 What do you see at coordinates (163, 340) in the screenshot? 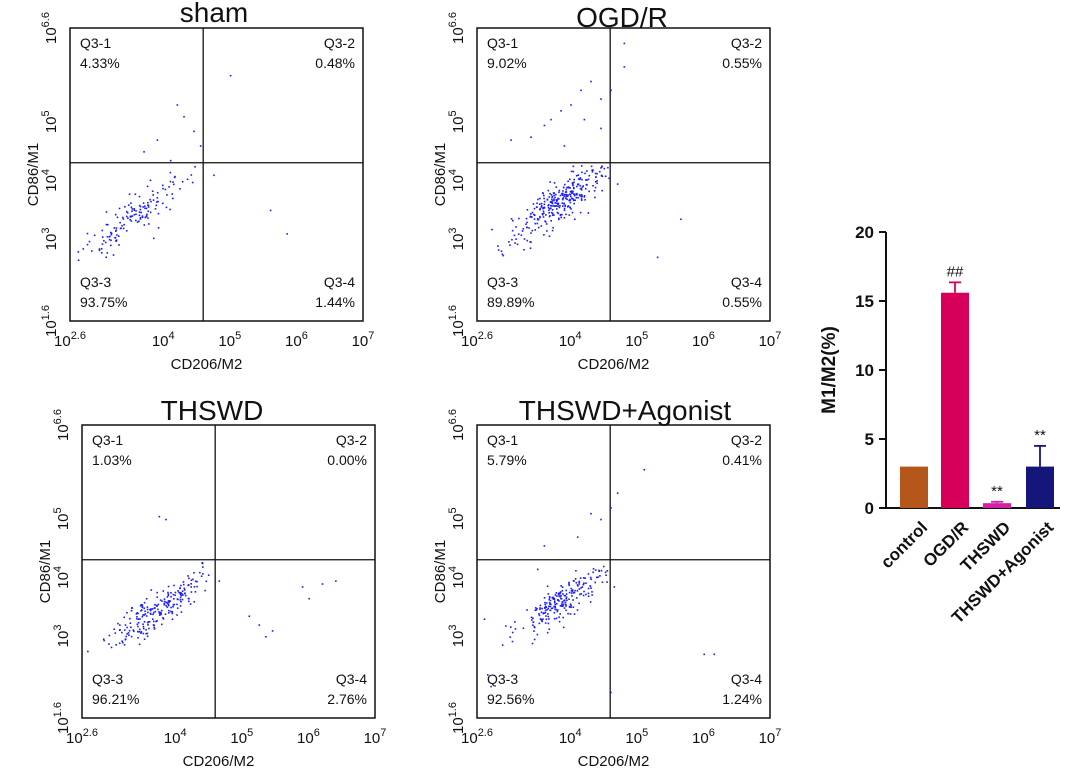
I see `x-tick-label: 10⁴` at bounding box center [163, 340].